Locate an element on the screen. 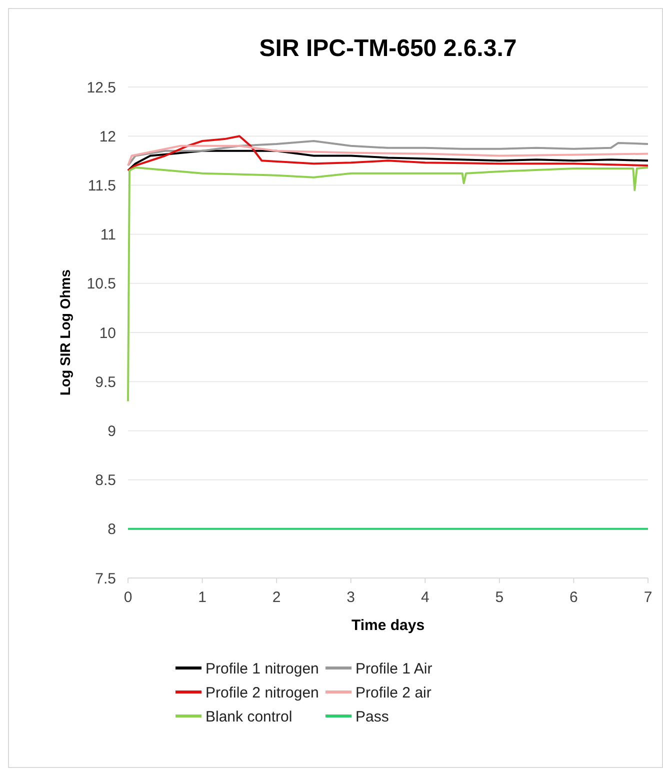  y-tick-label: 8 is located at coordinates (112, 529).